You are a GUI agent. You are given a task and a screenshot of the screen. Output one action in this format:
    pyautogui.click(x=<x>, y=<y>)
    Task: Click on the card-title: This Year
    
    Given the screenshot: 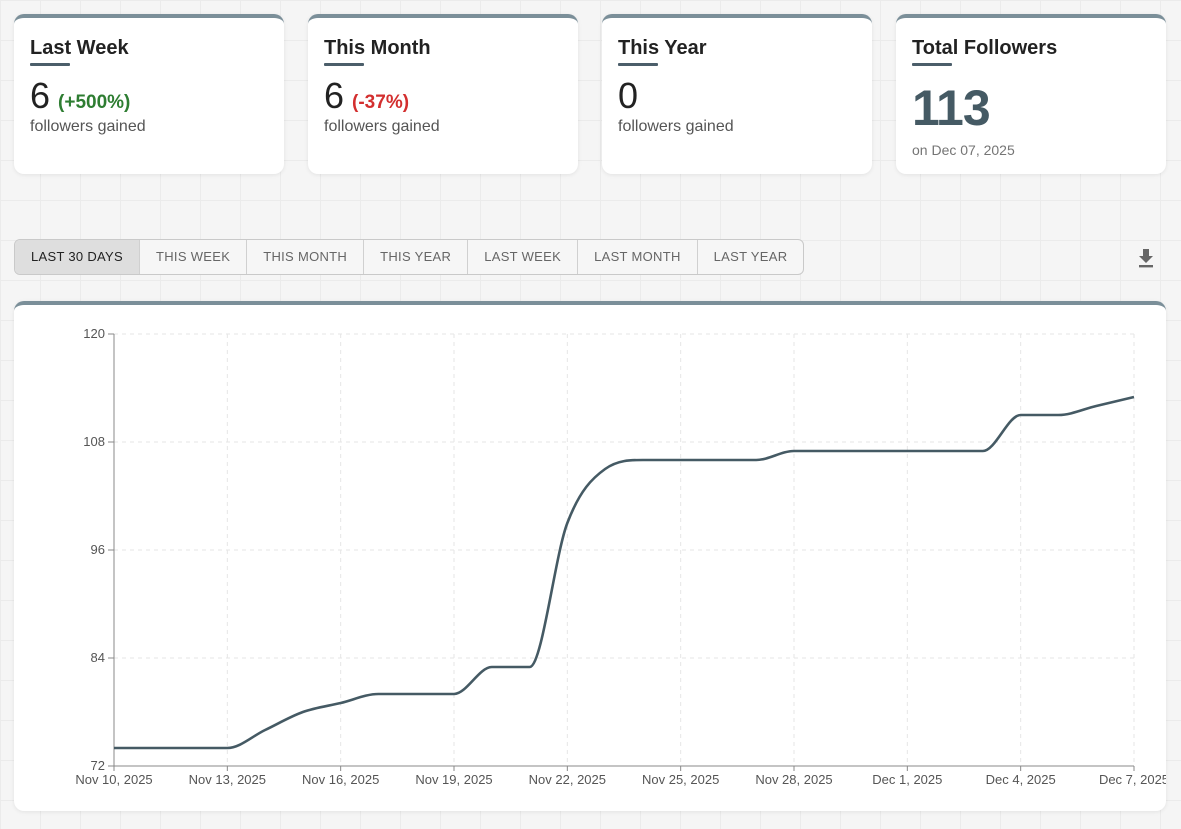 What is the action you would take?
    pyautogui.click(x=662, y=48)
    